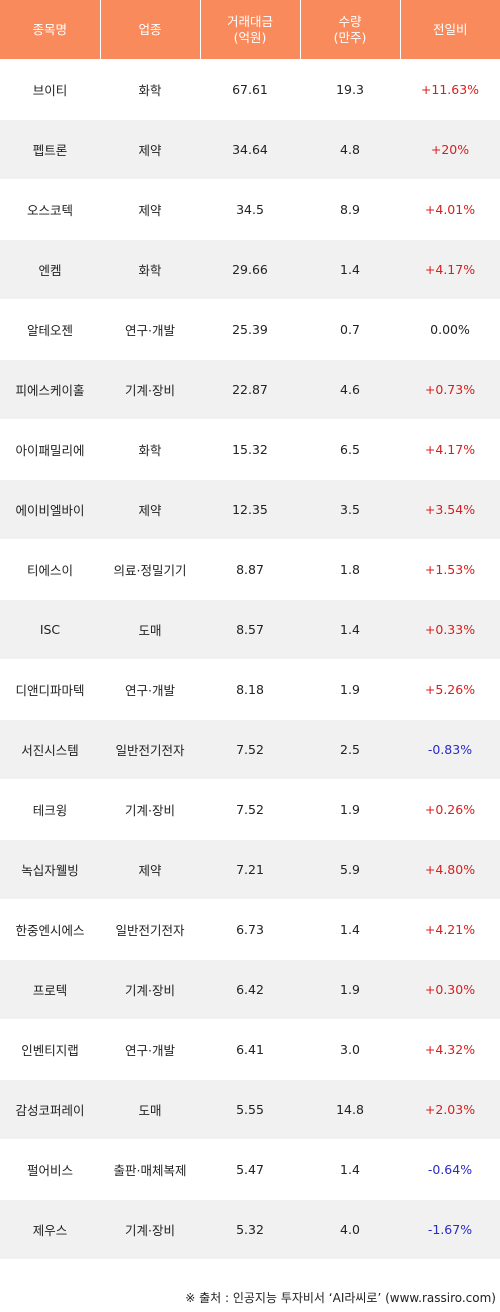  I want to click on cell-stock-name: 펄어비스, so click(50, 1169).